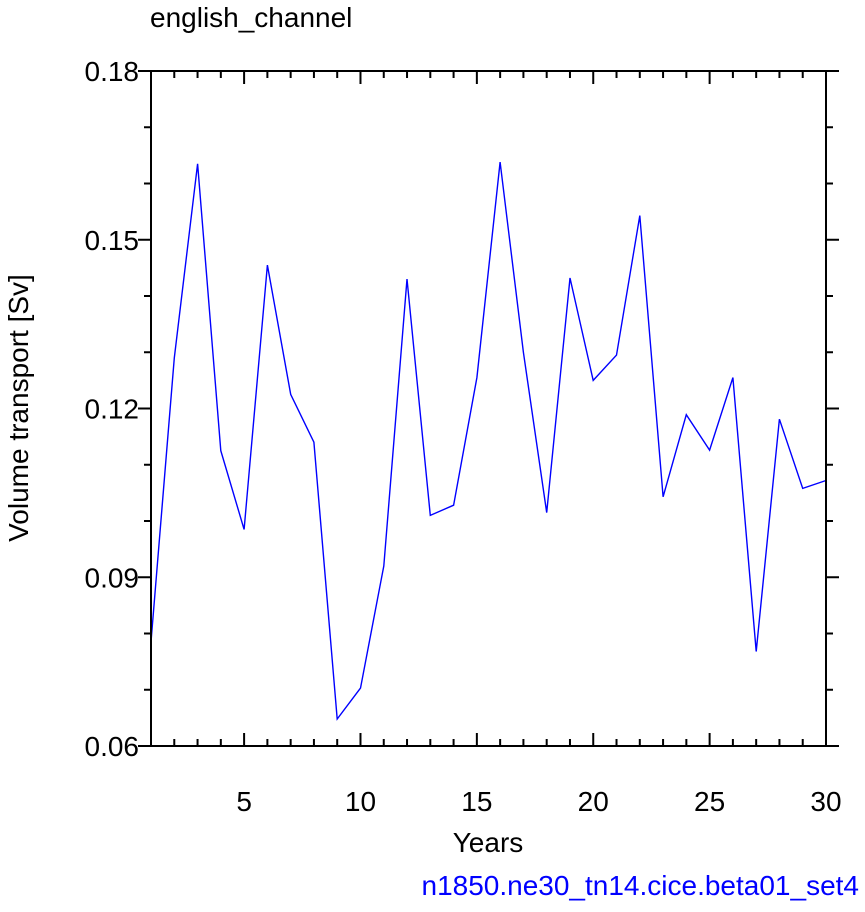 This screenshot has height=912, width=865. Describe the element at coordinates (18, 408) in the screenshot. I see `y-axis-label: Volume transport [Sv]` at that location.